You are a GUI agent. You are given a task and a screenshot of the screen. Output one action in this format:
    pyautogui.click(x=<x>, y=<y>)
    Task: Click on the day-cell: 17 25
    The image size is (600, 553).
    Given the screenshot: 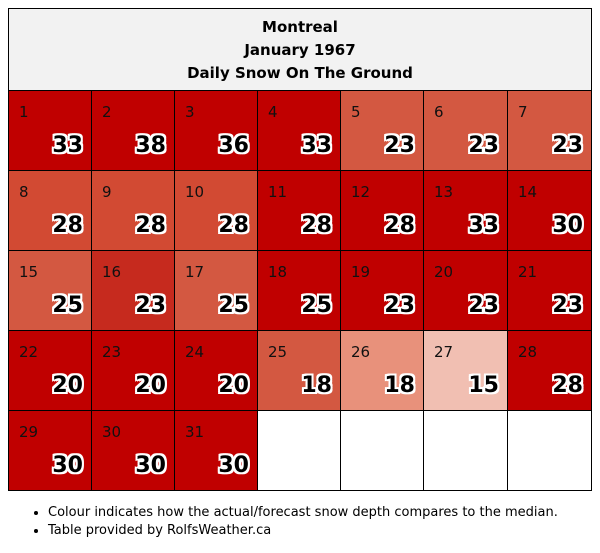 What is the action you would take?
    pyautogui.click(x=216, y=291)
    